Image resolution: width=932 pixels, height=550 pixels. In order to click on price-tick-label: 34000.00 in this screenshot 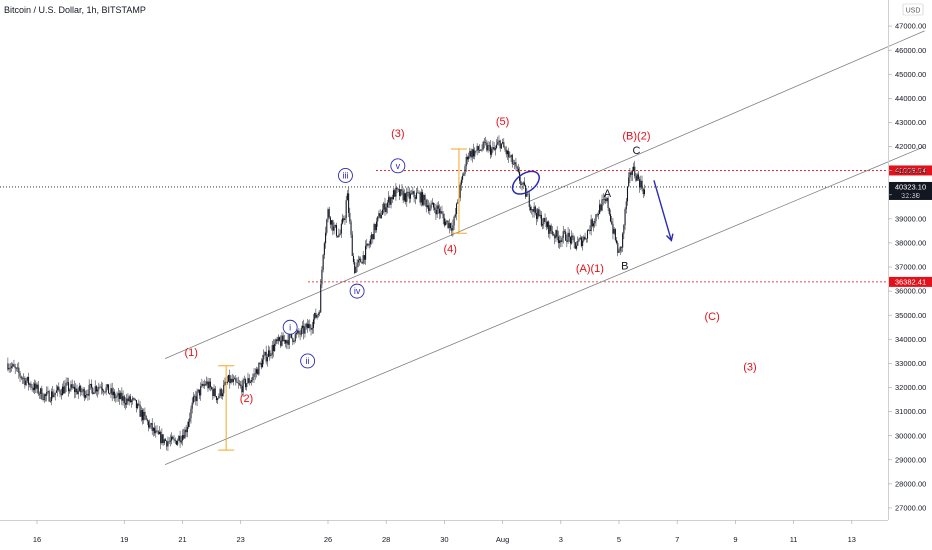, I will do `click(910, 339)`.